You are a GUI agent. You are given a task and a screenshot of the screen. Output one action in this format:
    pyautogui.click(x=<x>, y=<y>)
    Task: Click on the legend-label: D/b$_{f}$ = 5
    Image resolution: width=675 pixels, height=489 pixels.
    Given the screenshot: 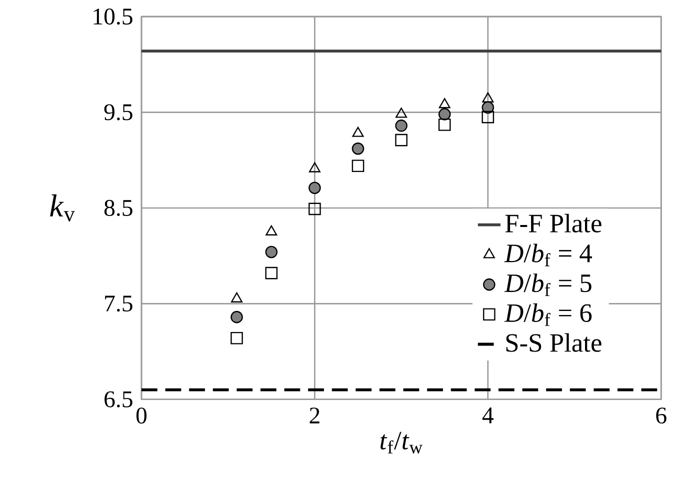 What is the action you would take?
    pyautogui.click(x=548, y=285)
    